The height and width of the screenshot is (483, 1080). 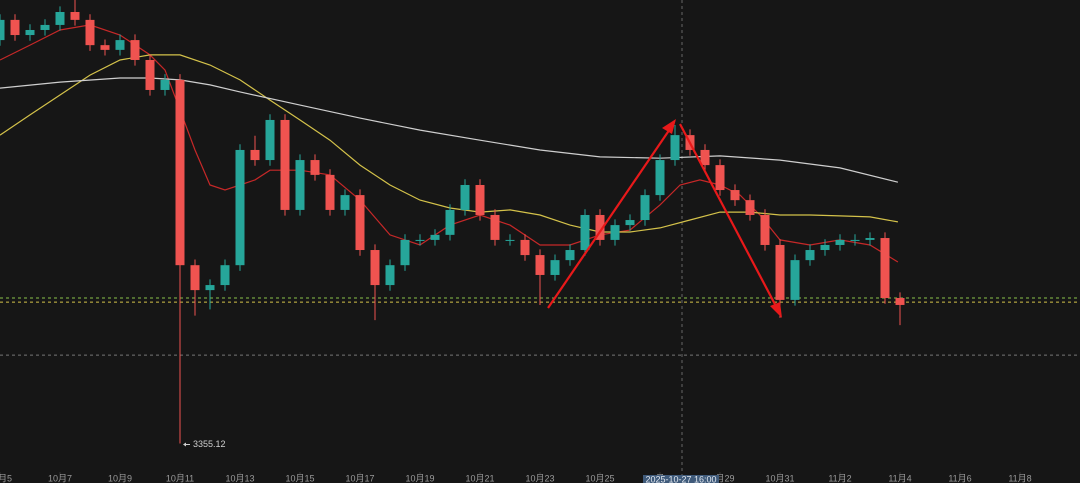 What do you see at coordinates (120, 478) in the screenshot?
I see `x-tick-label: 10月9` at bounding box center [120, 478].